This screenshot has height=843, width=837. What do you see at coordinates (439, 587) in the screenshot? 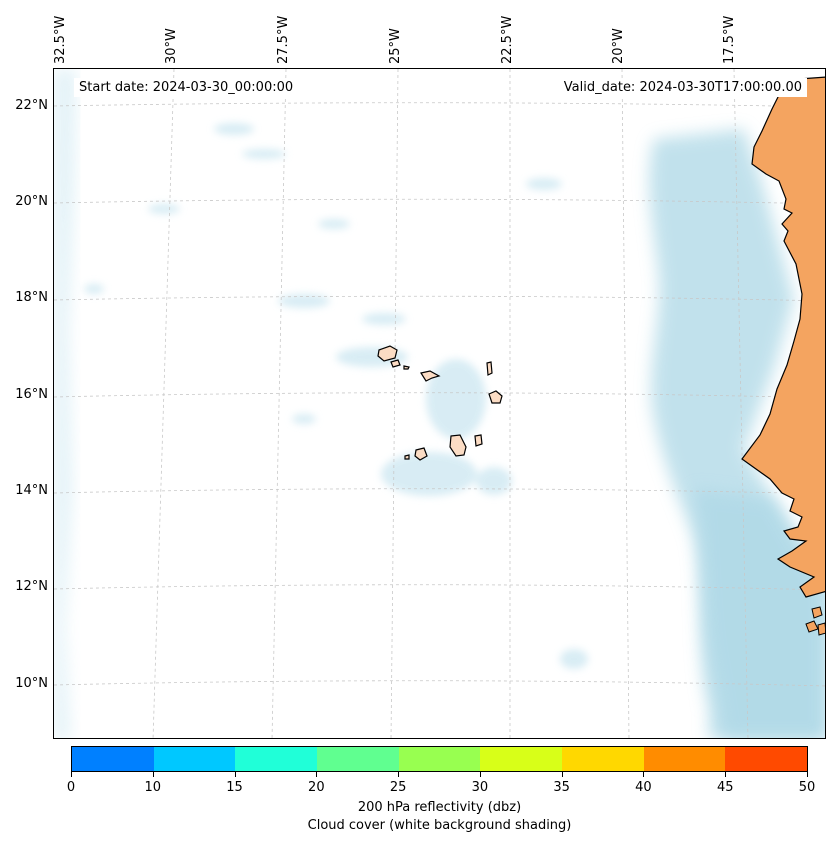
I see `parallel-12n` at bounding box center [439, 587].